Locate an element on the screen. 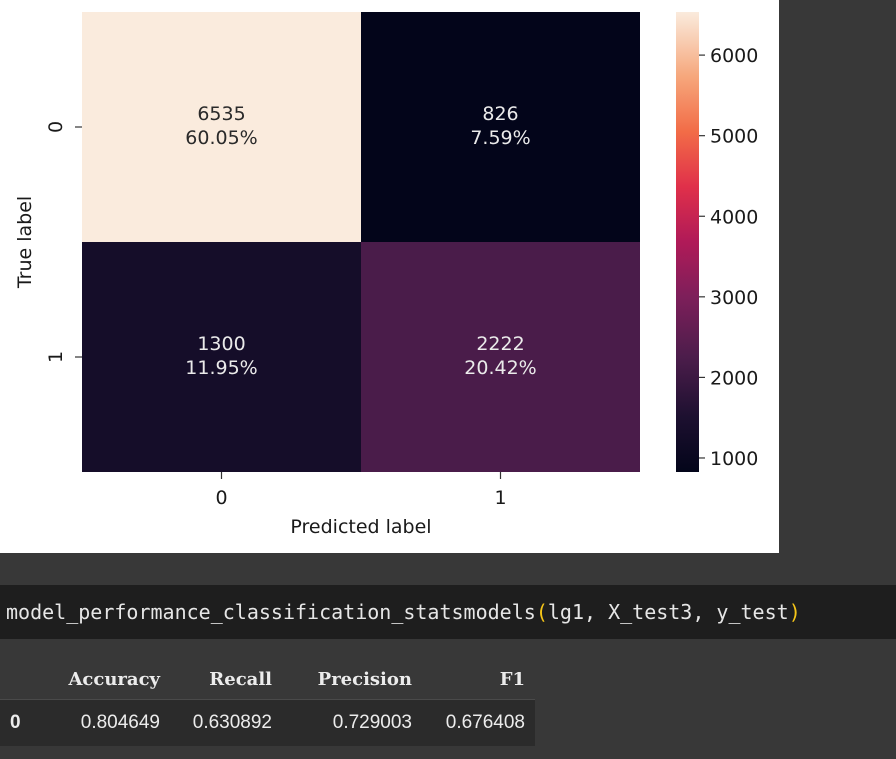  cell-percent-label: 20.42% is located at coordinates (500, 368).